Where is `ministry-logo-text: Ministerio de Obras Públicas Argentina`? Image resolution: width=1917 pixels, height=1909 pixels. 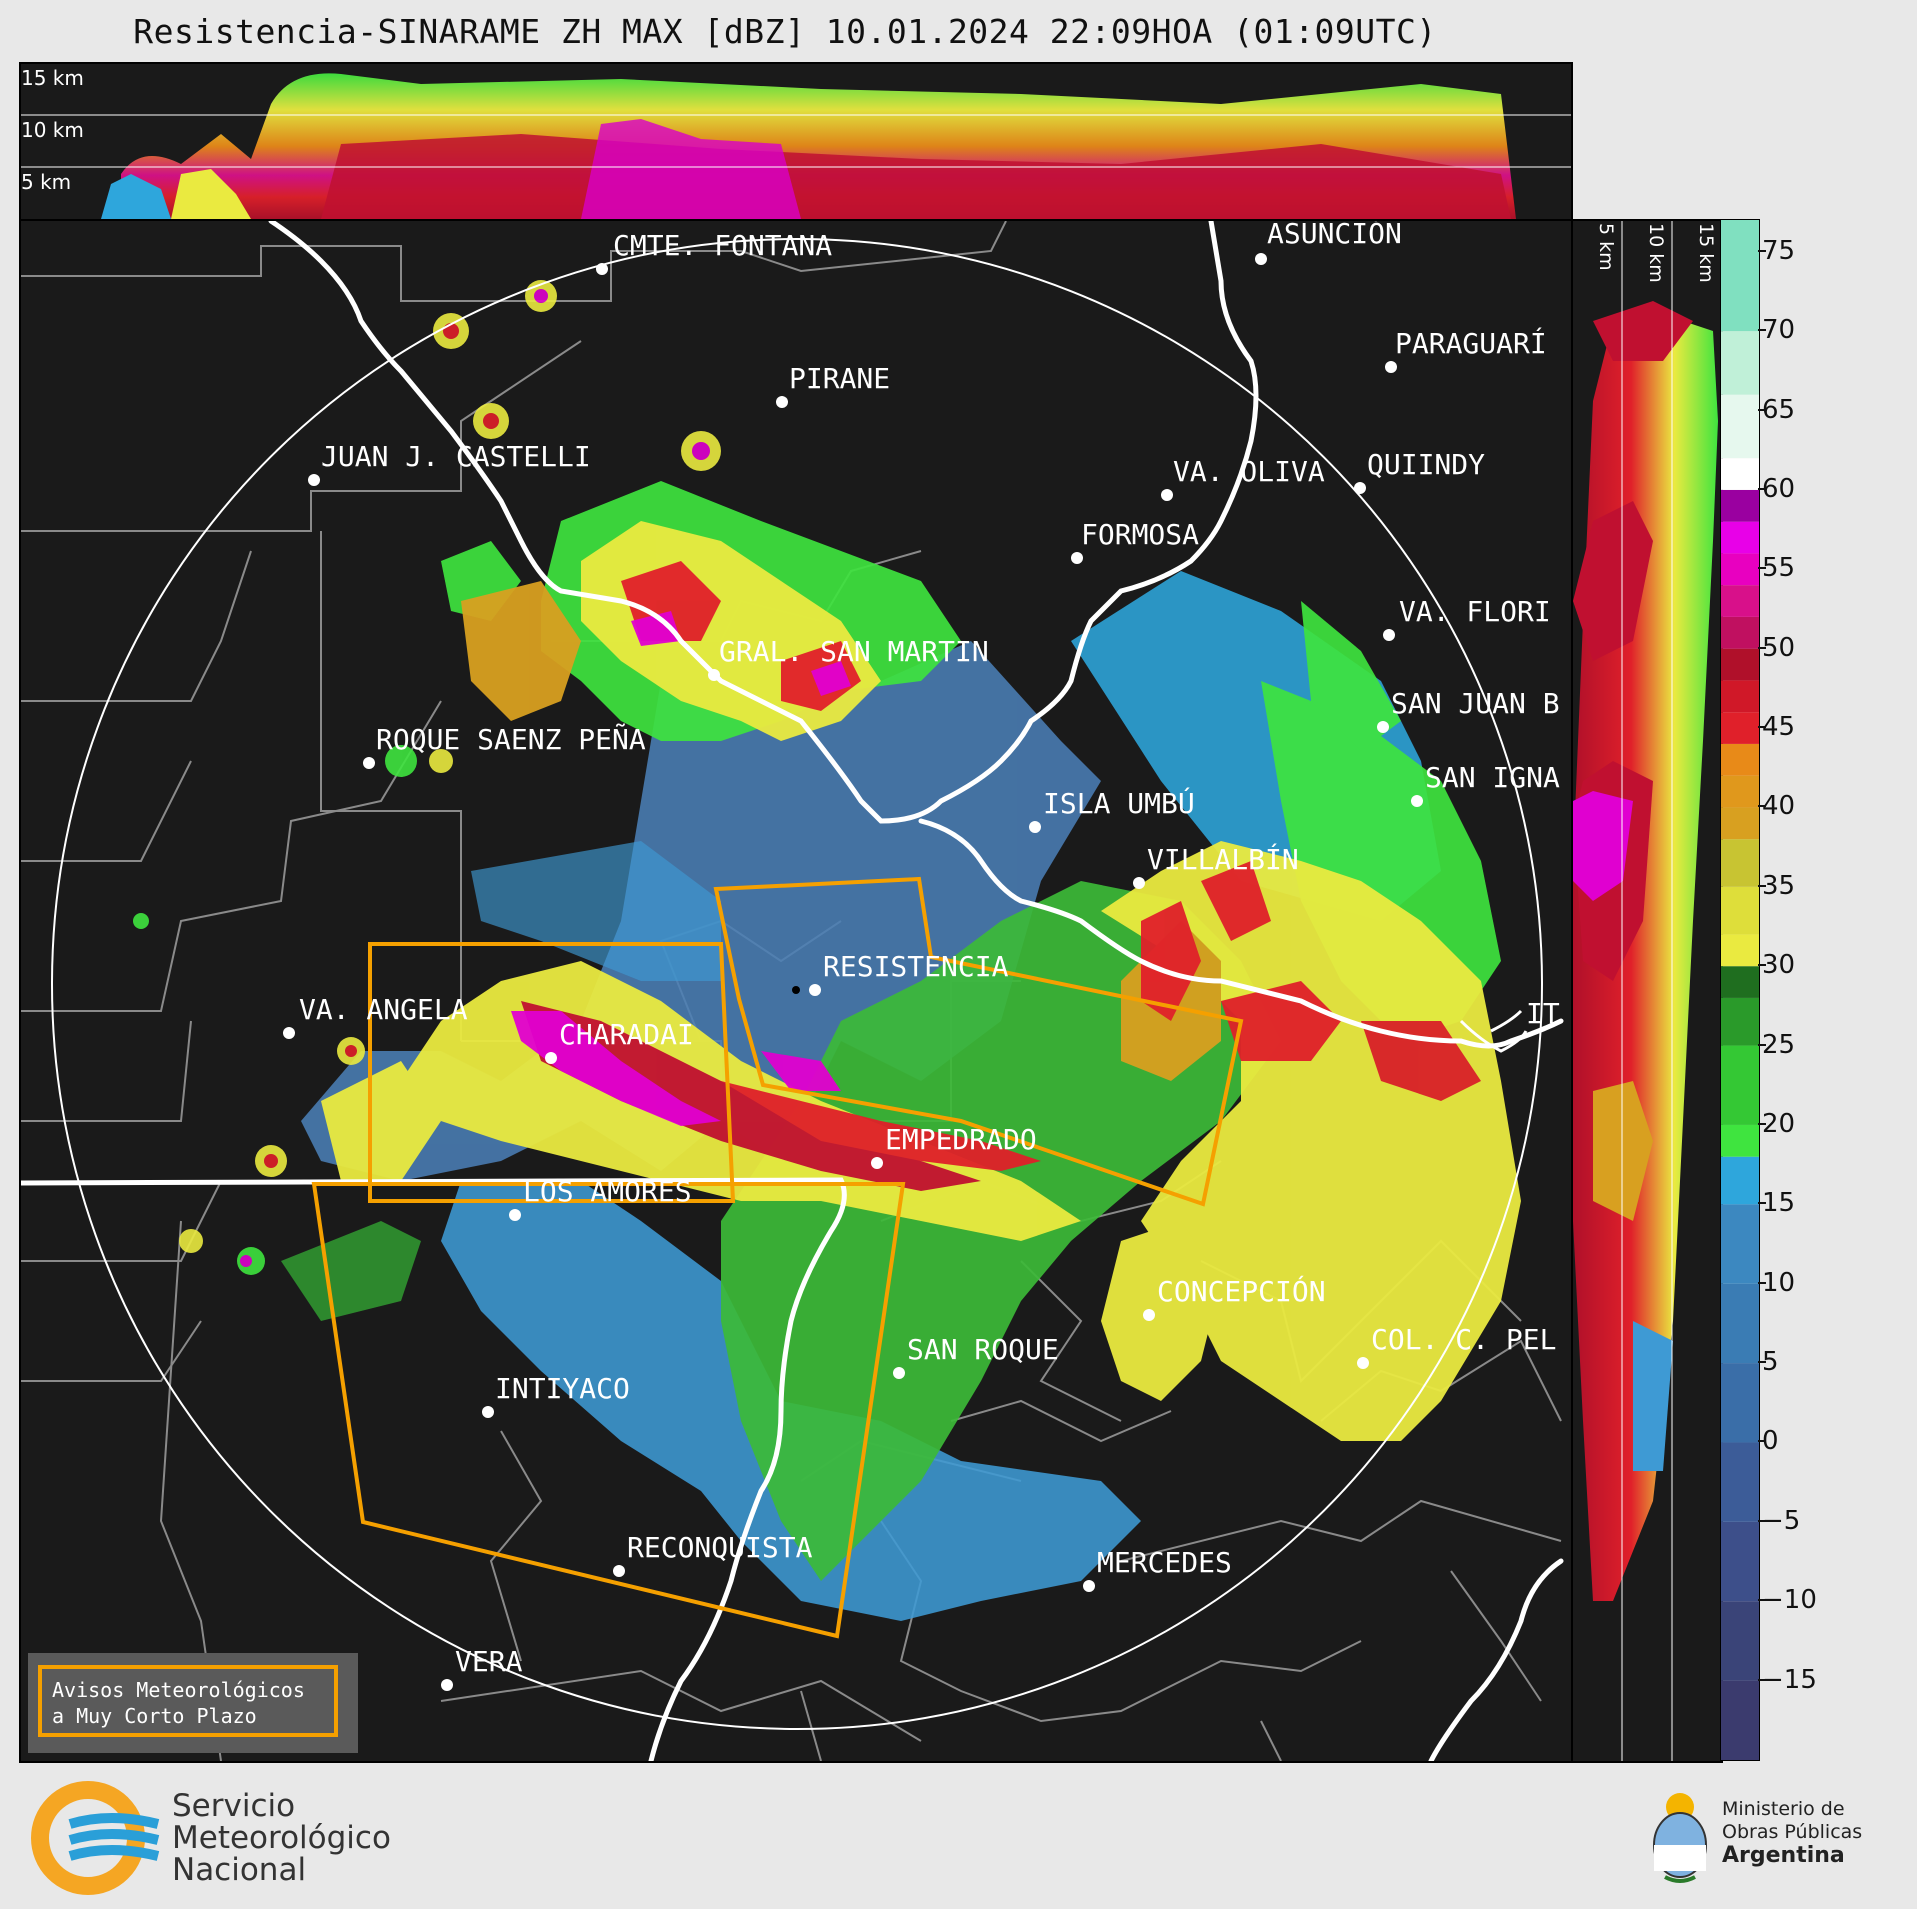
ministry-logo-text: Ministerio de Obras Públicas Argentina is located at coordinates (1792, 1832).